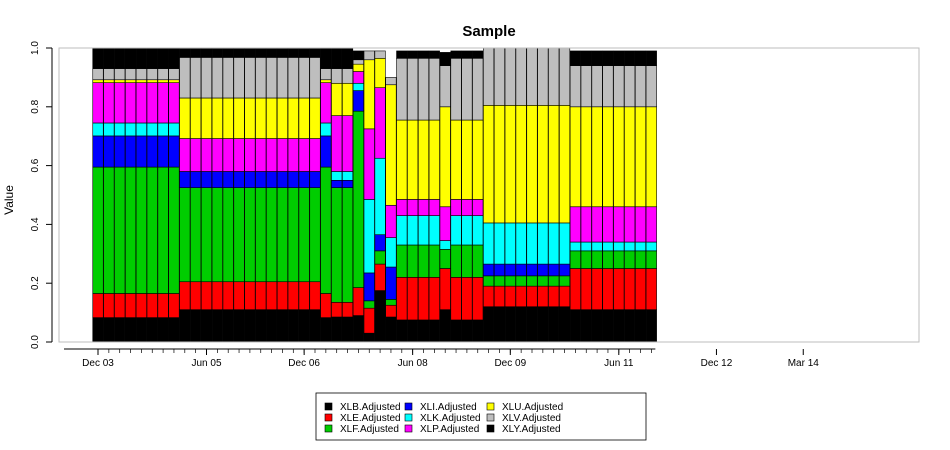 This screenshot has height=450, width=950. Describe the element at coordinates (531, 429) in the screenshot. I see `legend-label: XLY.Adjusted` at that location.